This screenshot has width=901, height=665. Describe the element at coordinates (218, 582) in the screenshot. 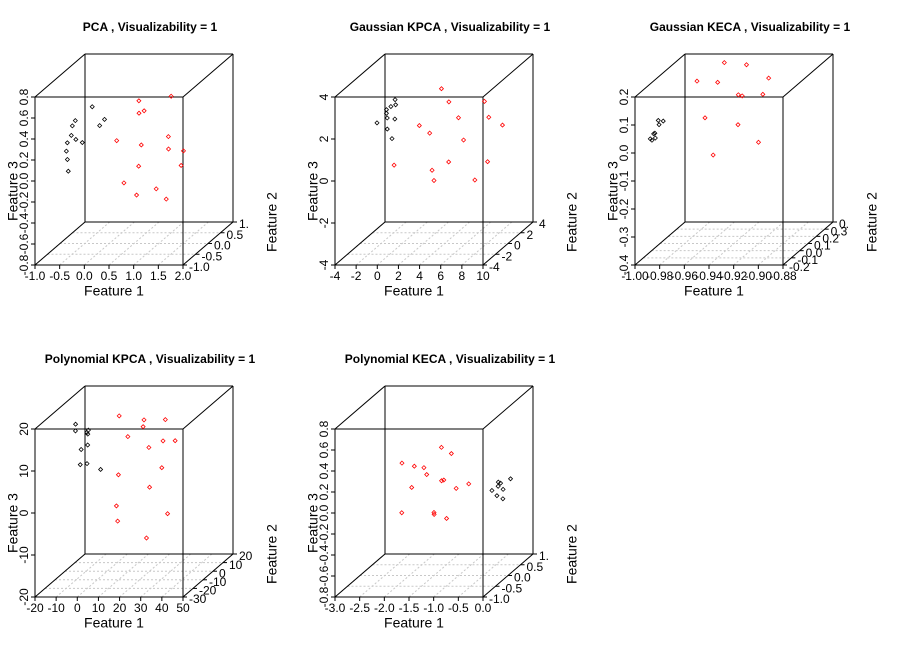

I see `y-tick-label: -10` at that location.